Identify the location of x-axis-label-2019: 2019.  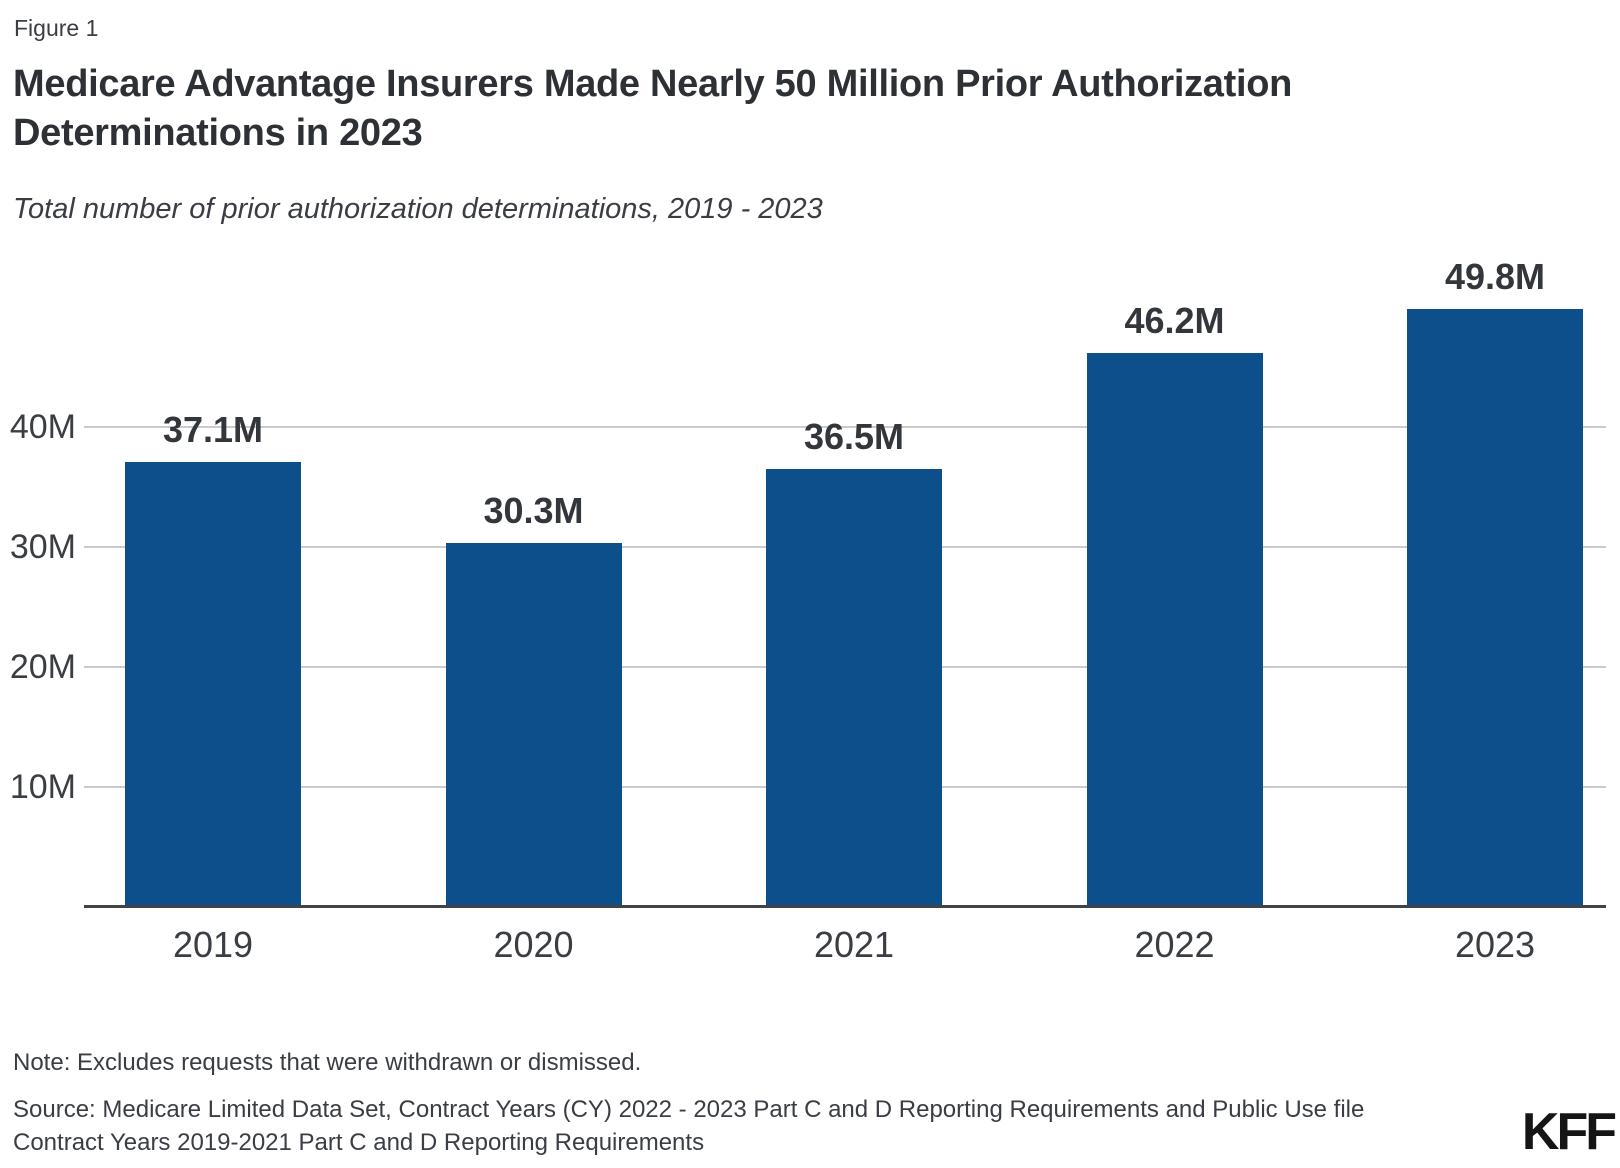
(213, 944).